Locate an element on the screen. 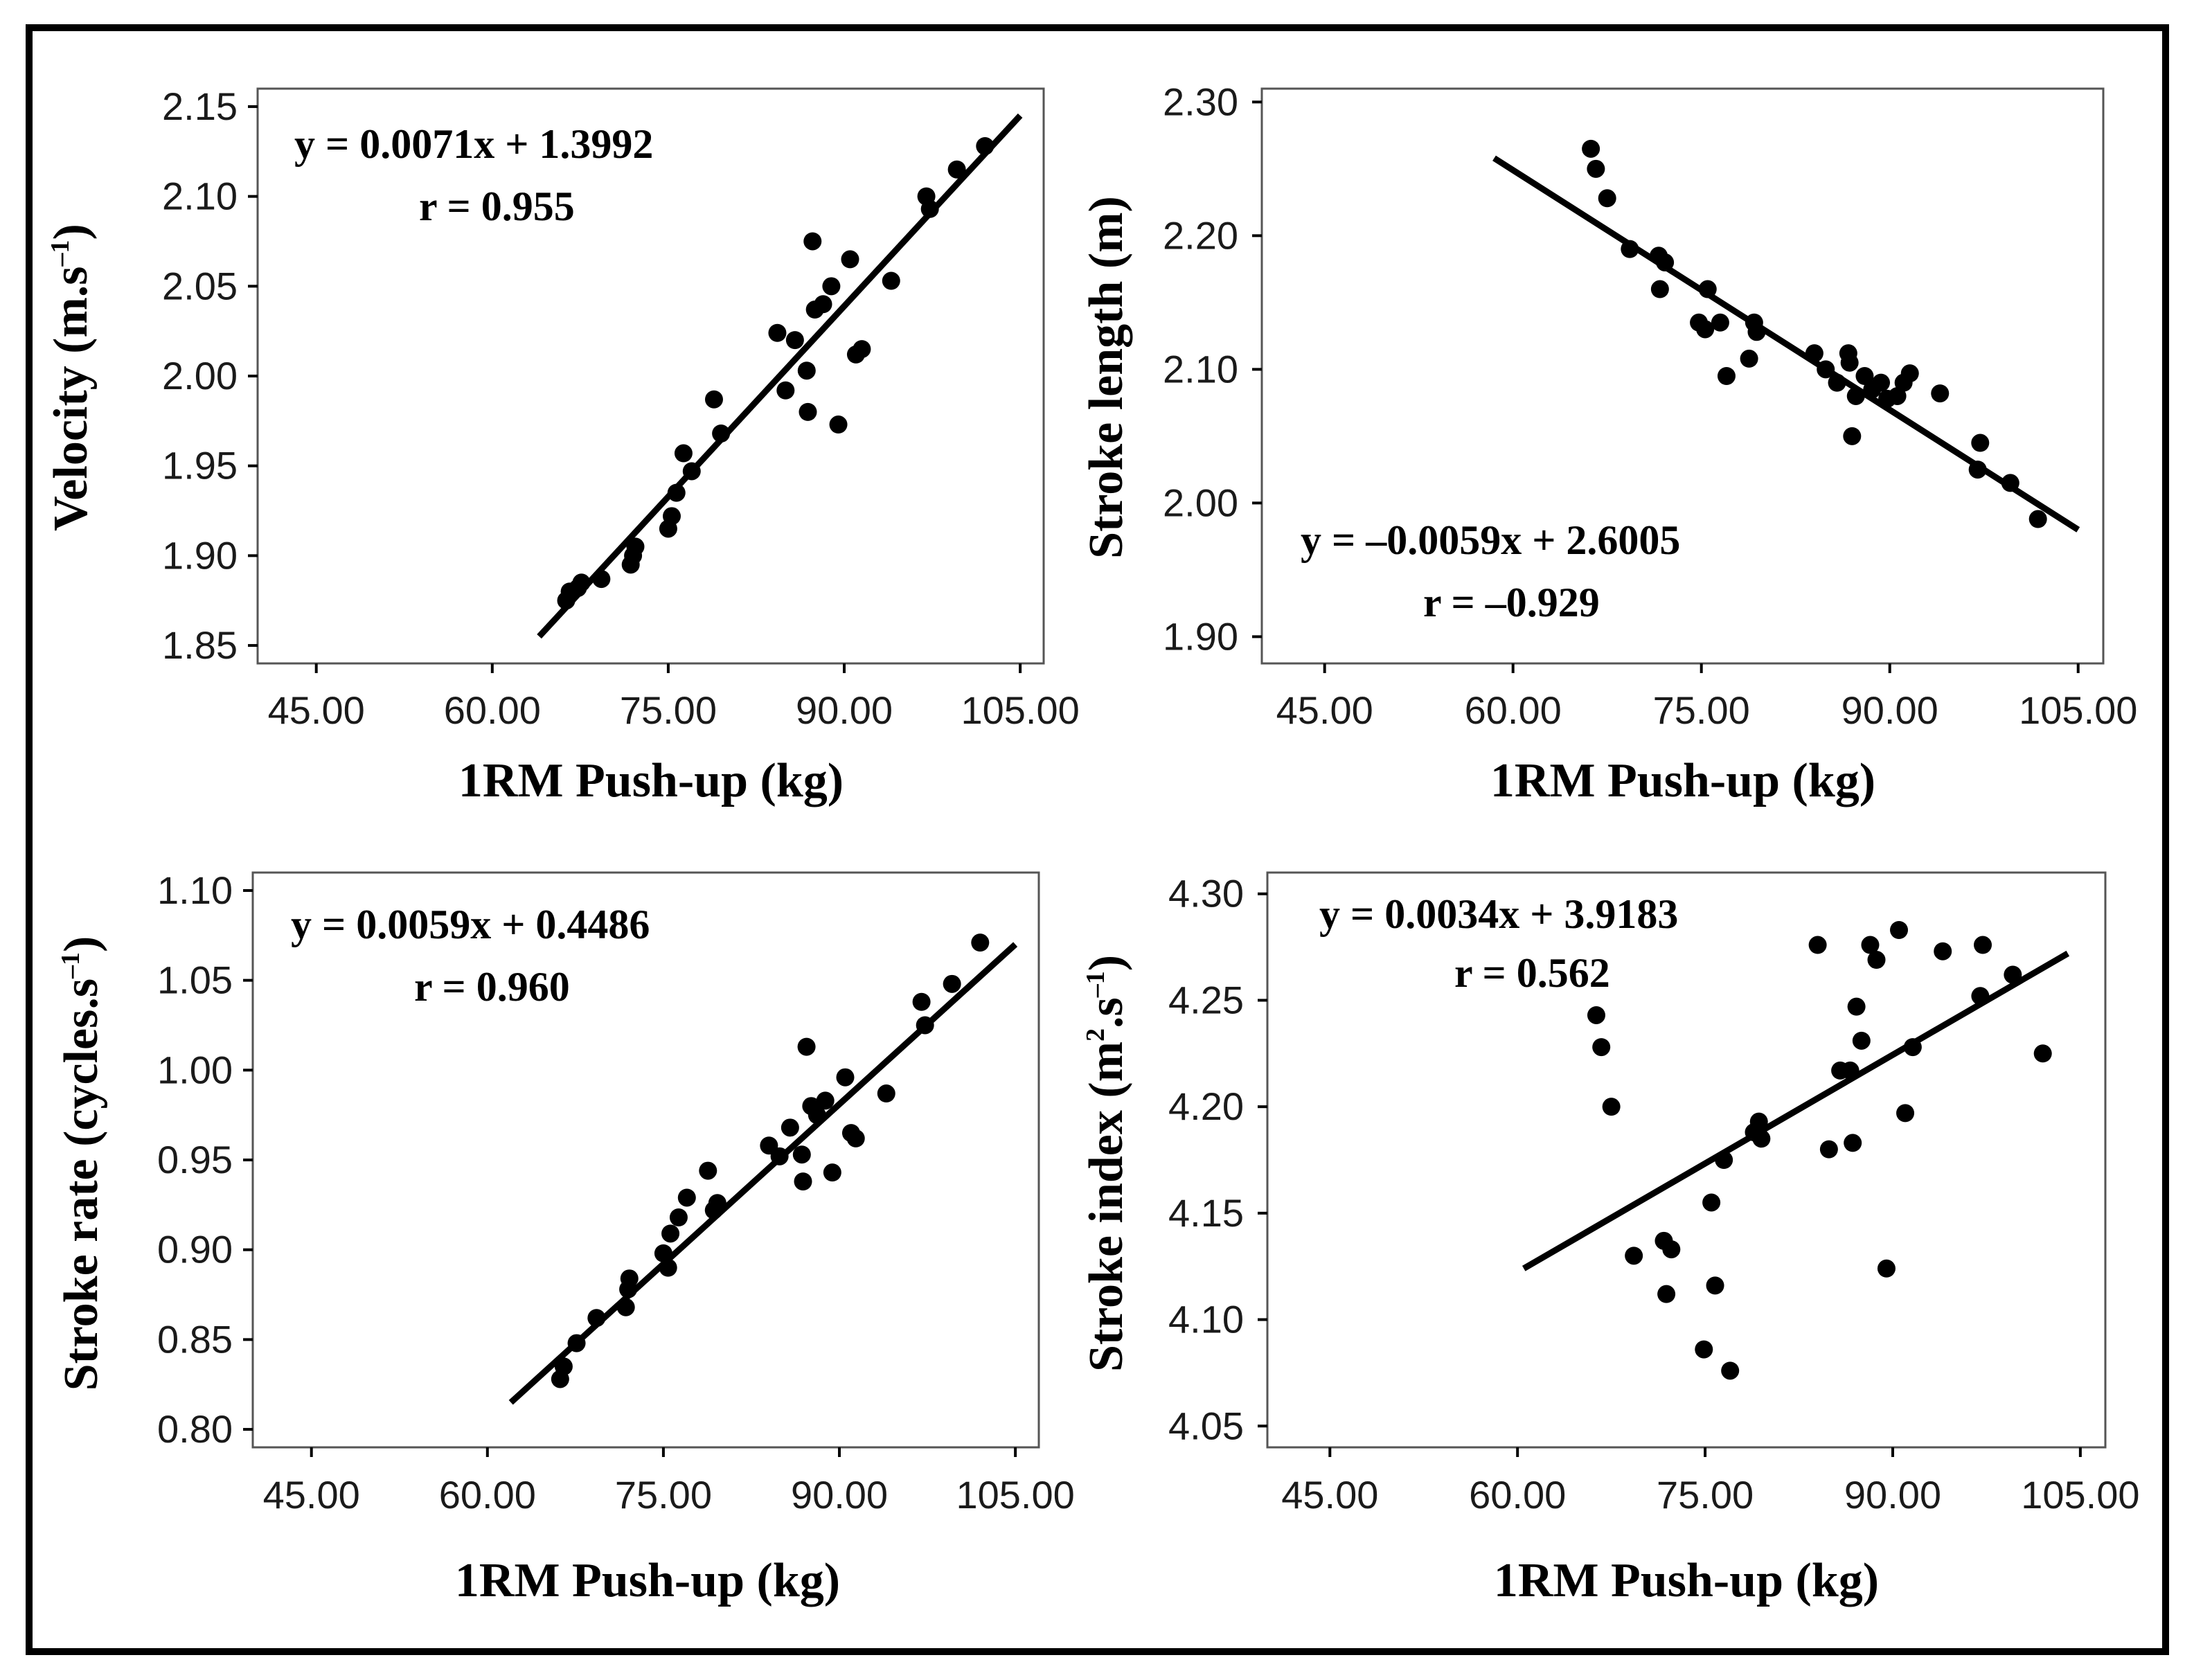  y-tick-label: 2.20 is located at coordinates (1200, 235).